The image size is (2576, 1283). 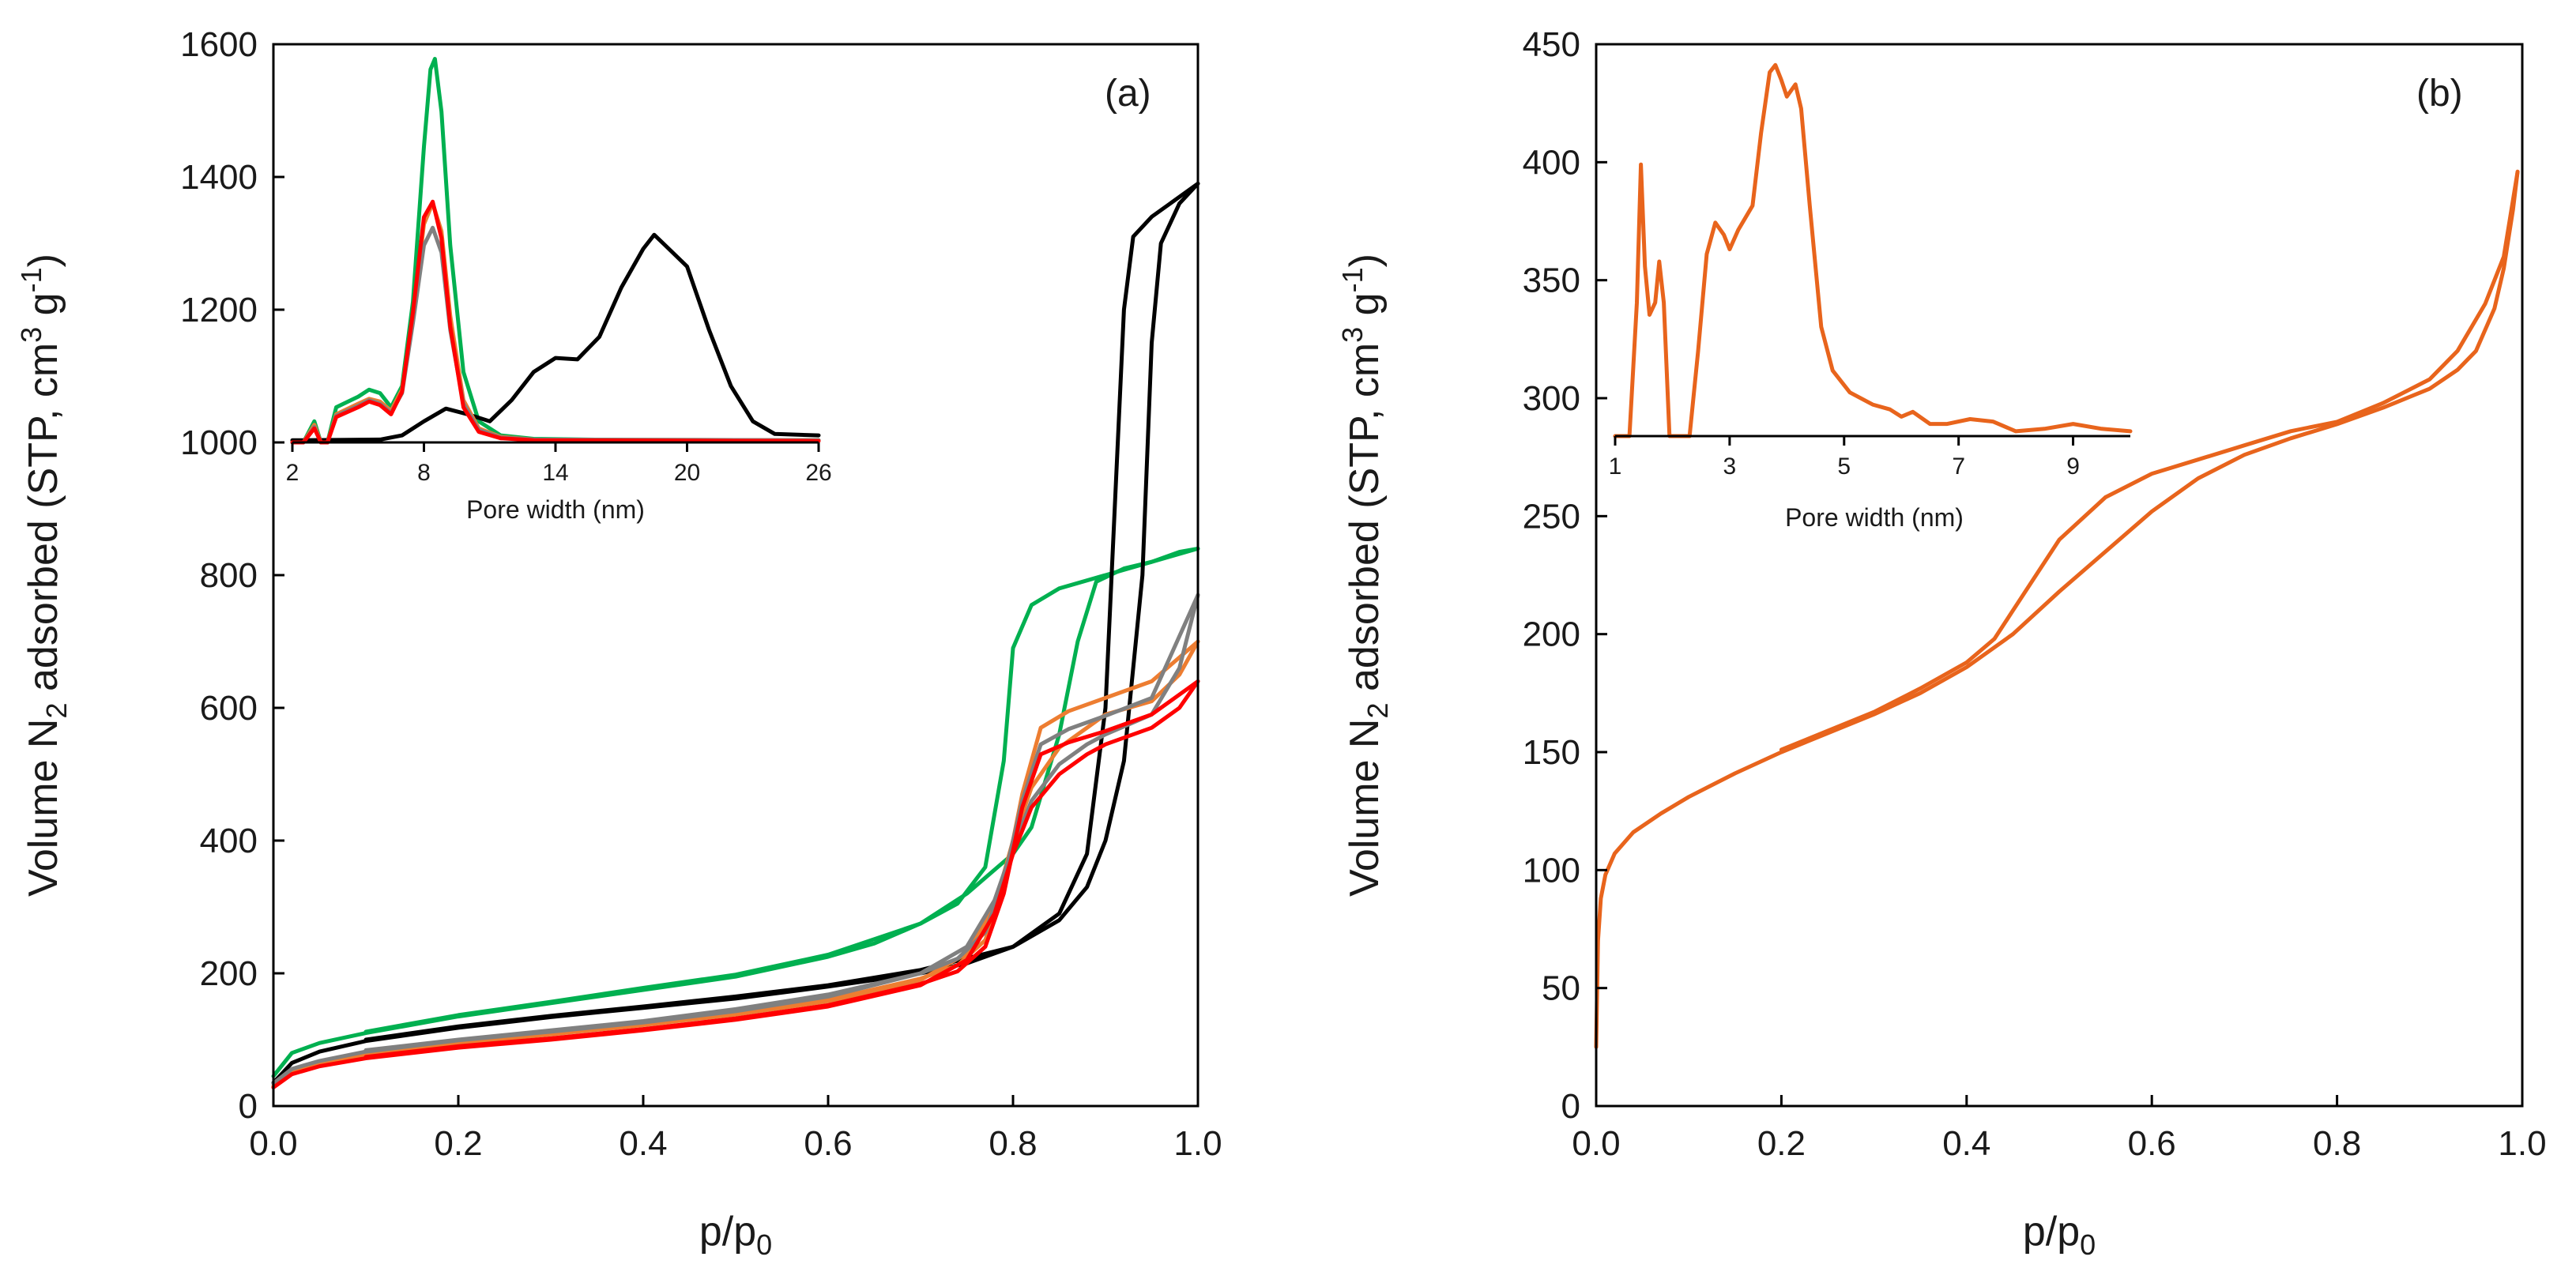 I want to click on panel-a-inset-x-tick-label-1: 8, so click(x=424, y=473).